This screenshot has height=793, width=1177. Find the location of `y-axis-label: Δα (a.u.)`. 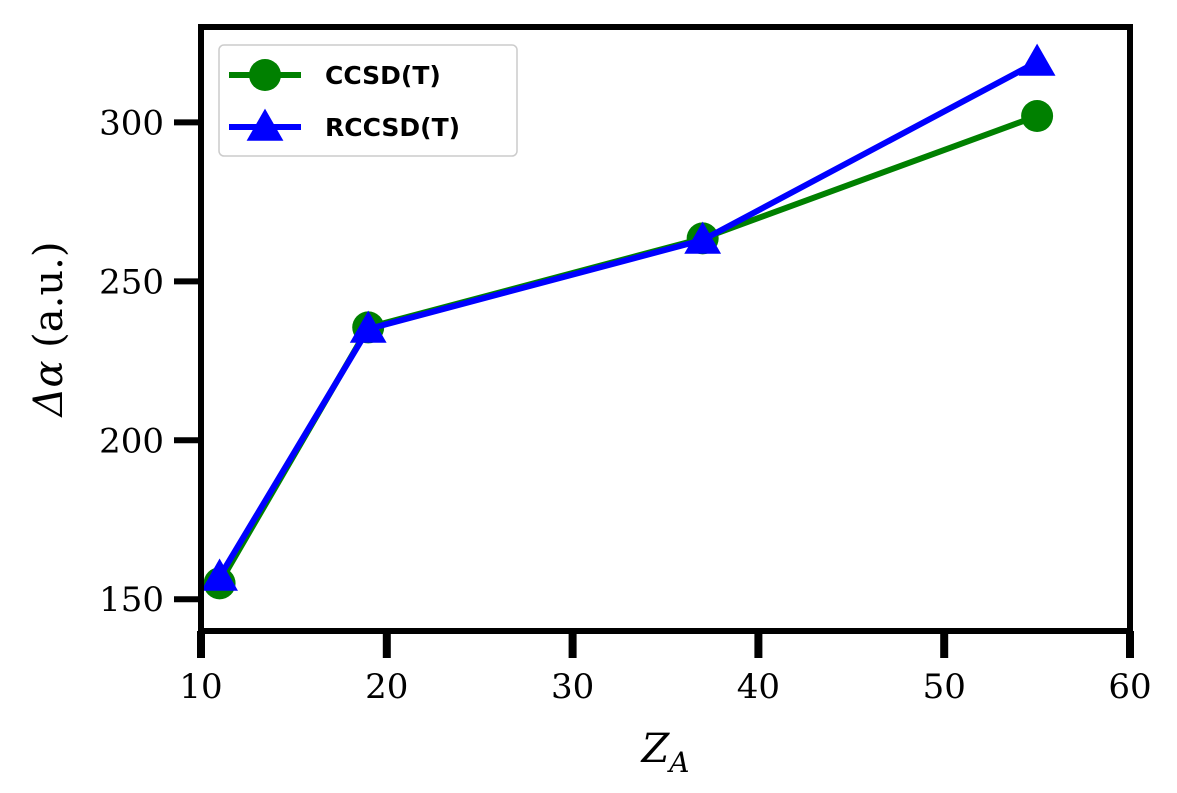

y-axis-label: Δα (a.u.) is located at coordinates (49, 330).